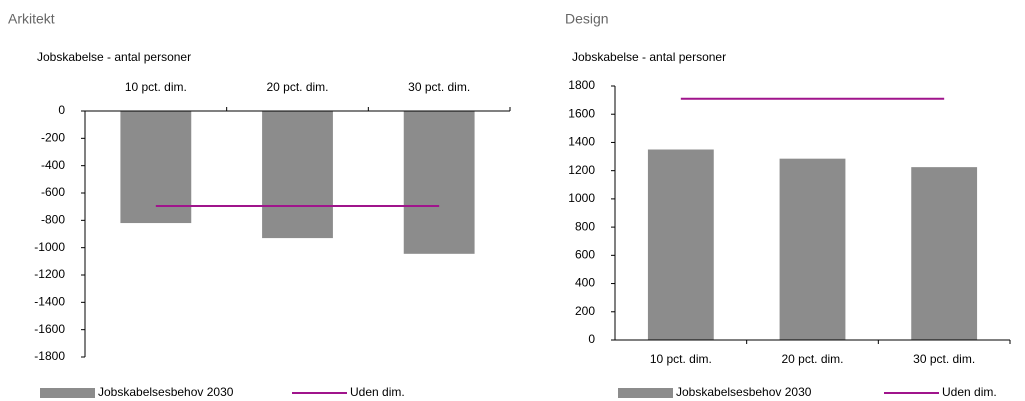 The width and height of the screenshot is (1025, 401). What do you see at coordinates (585, 283) in the screenshot?
I see `y-tick-label: 400` at bounding box center [585, 283].